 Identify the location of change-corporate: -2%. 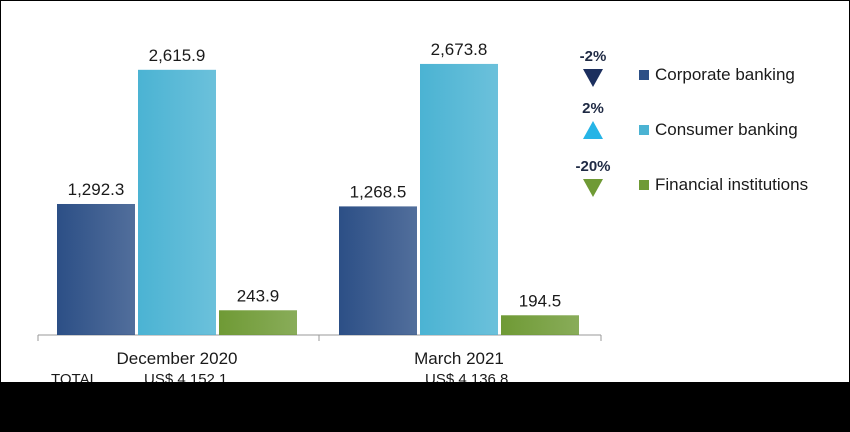
(593, 67).